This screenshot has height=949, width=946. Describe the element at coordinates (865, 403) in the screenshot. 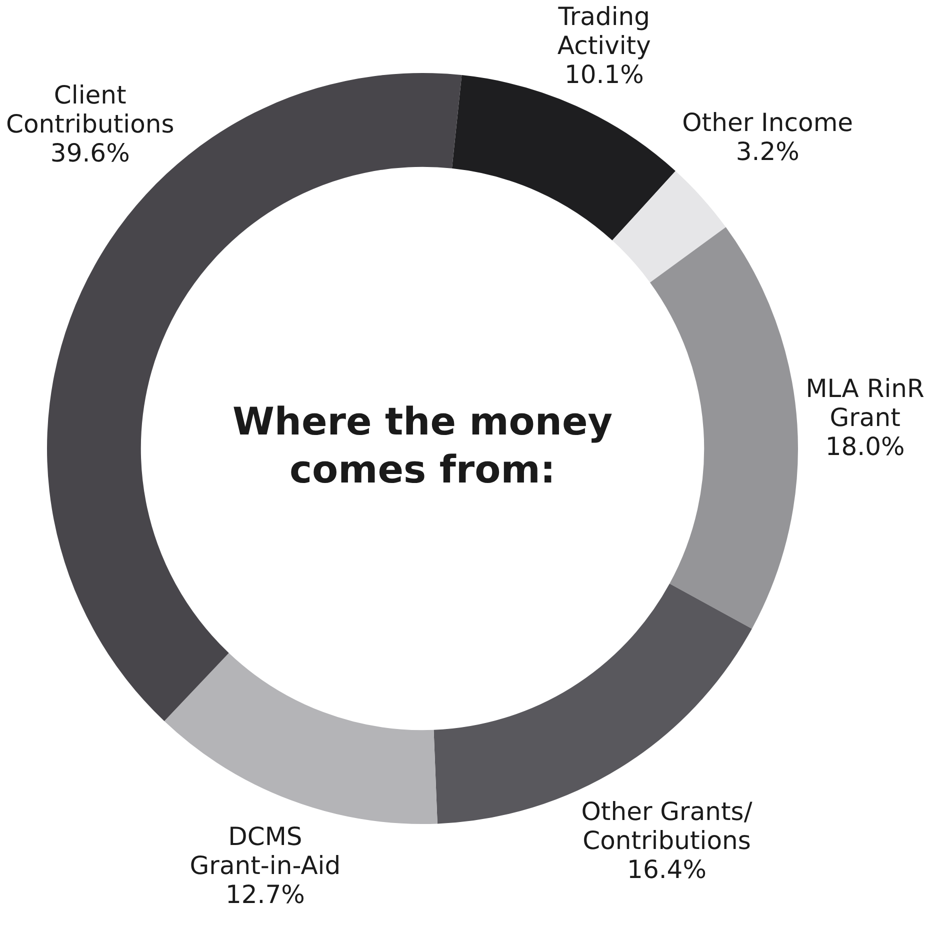

I see `slice-label: MLA RinR Grant` at that location.